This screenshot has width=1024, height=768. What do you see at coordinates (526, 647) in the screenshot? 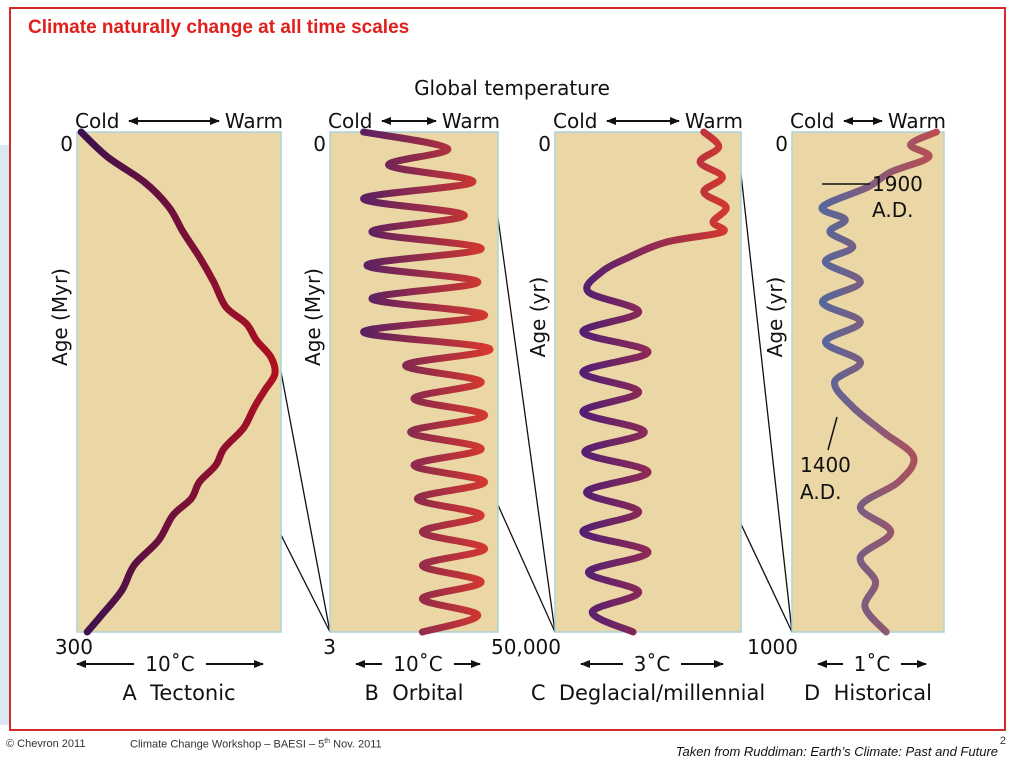
I see `y-bottom-label: 50,000` at bounding box center [526, 647].